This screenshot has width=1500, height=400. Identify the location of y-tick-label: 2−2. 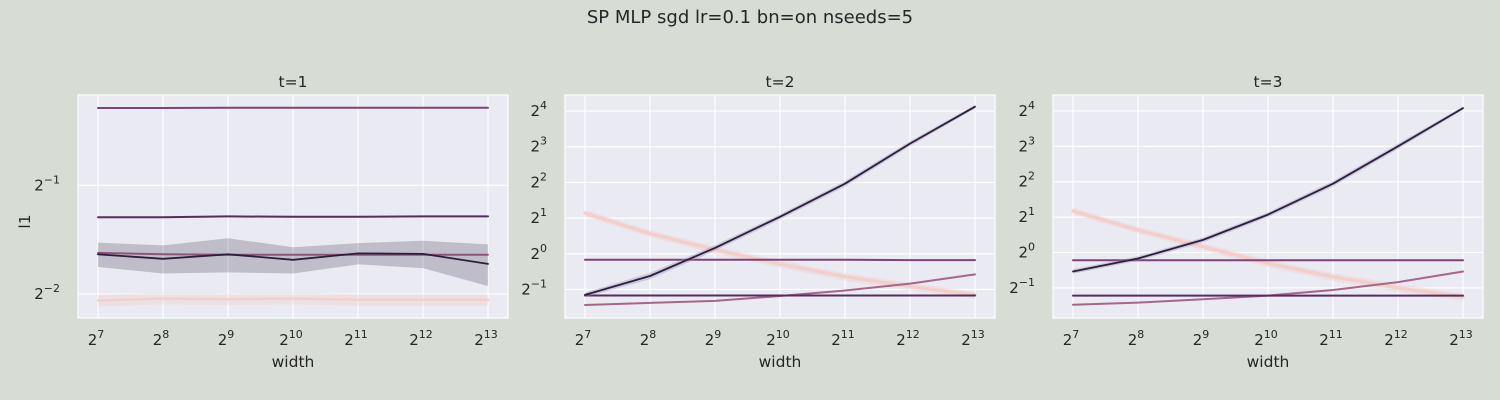
(47, 292).